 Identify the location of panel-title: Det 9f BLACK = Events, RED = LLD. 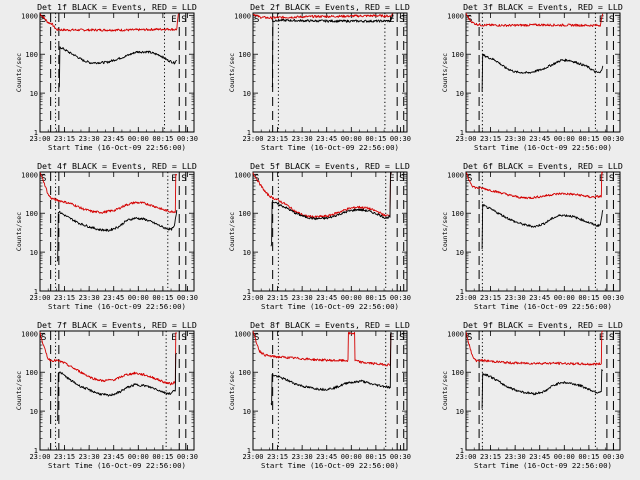
(543, 325).